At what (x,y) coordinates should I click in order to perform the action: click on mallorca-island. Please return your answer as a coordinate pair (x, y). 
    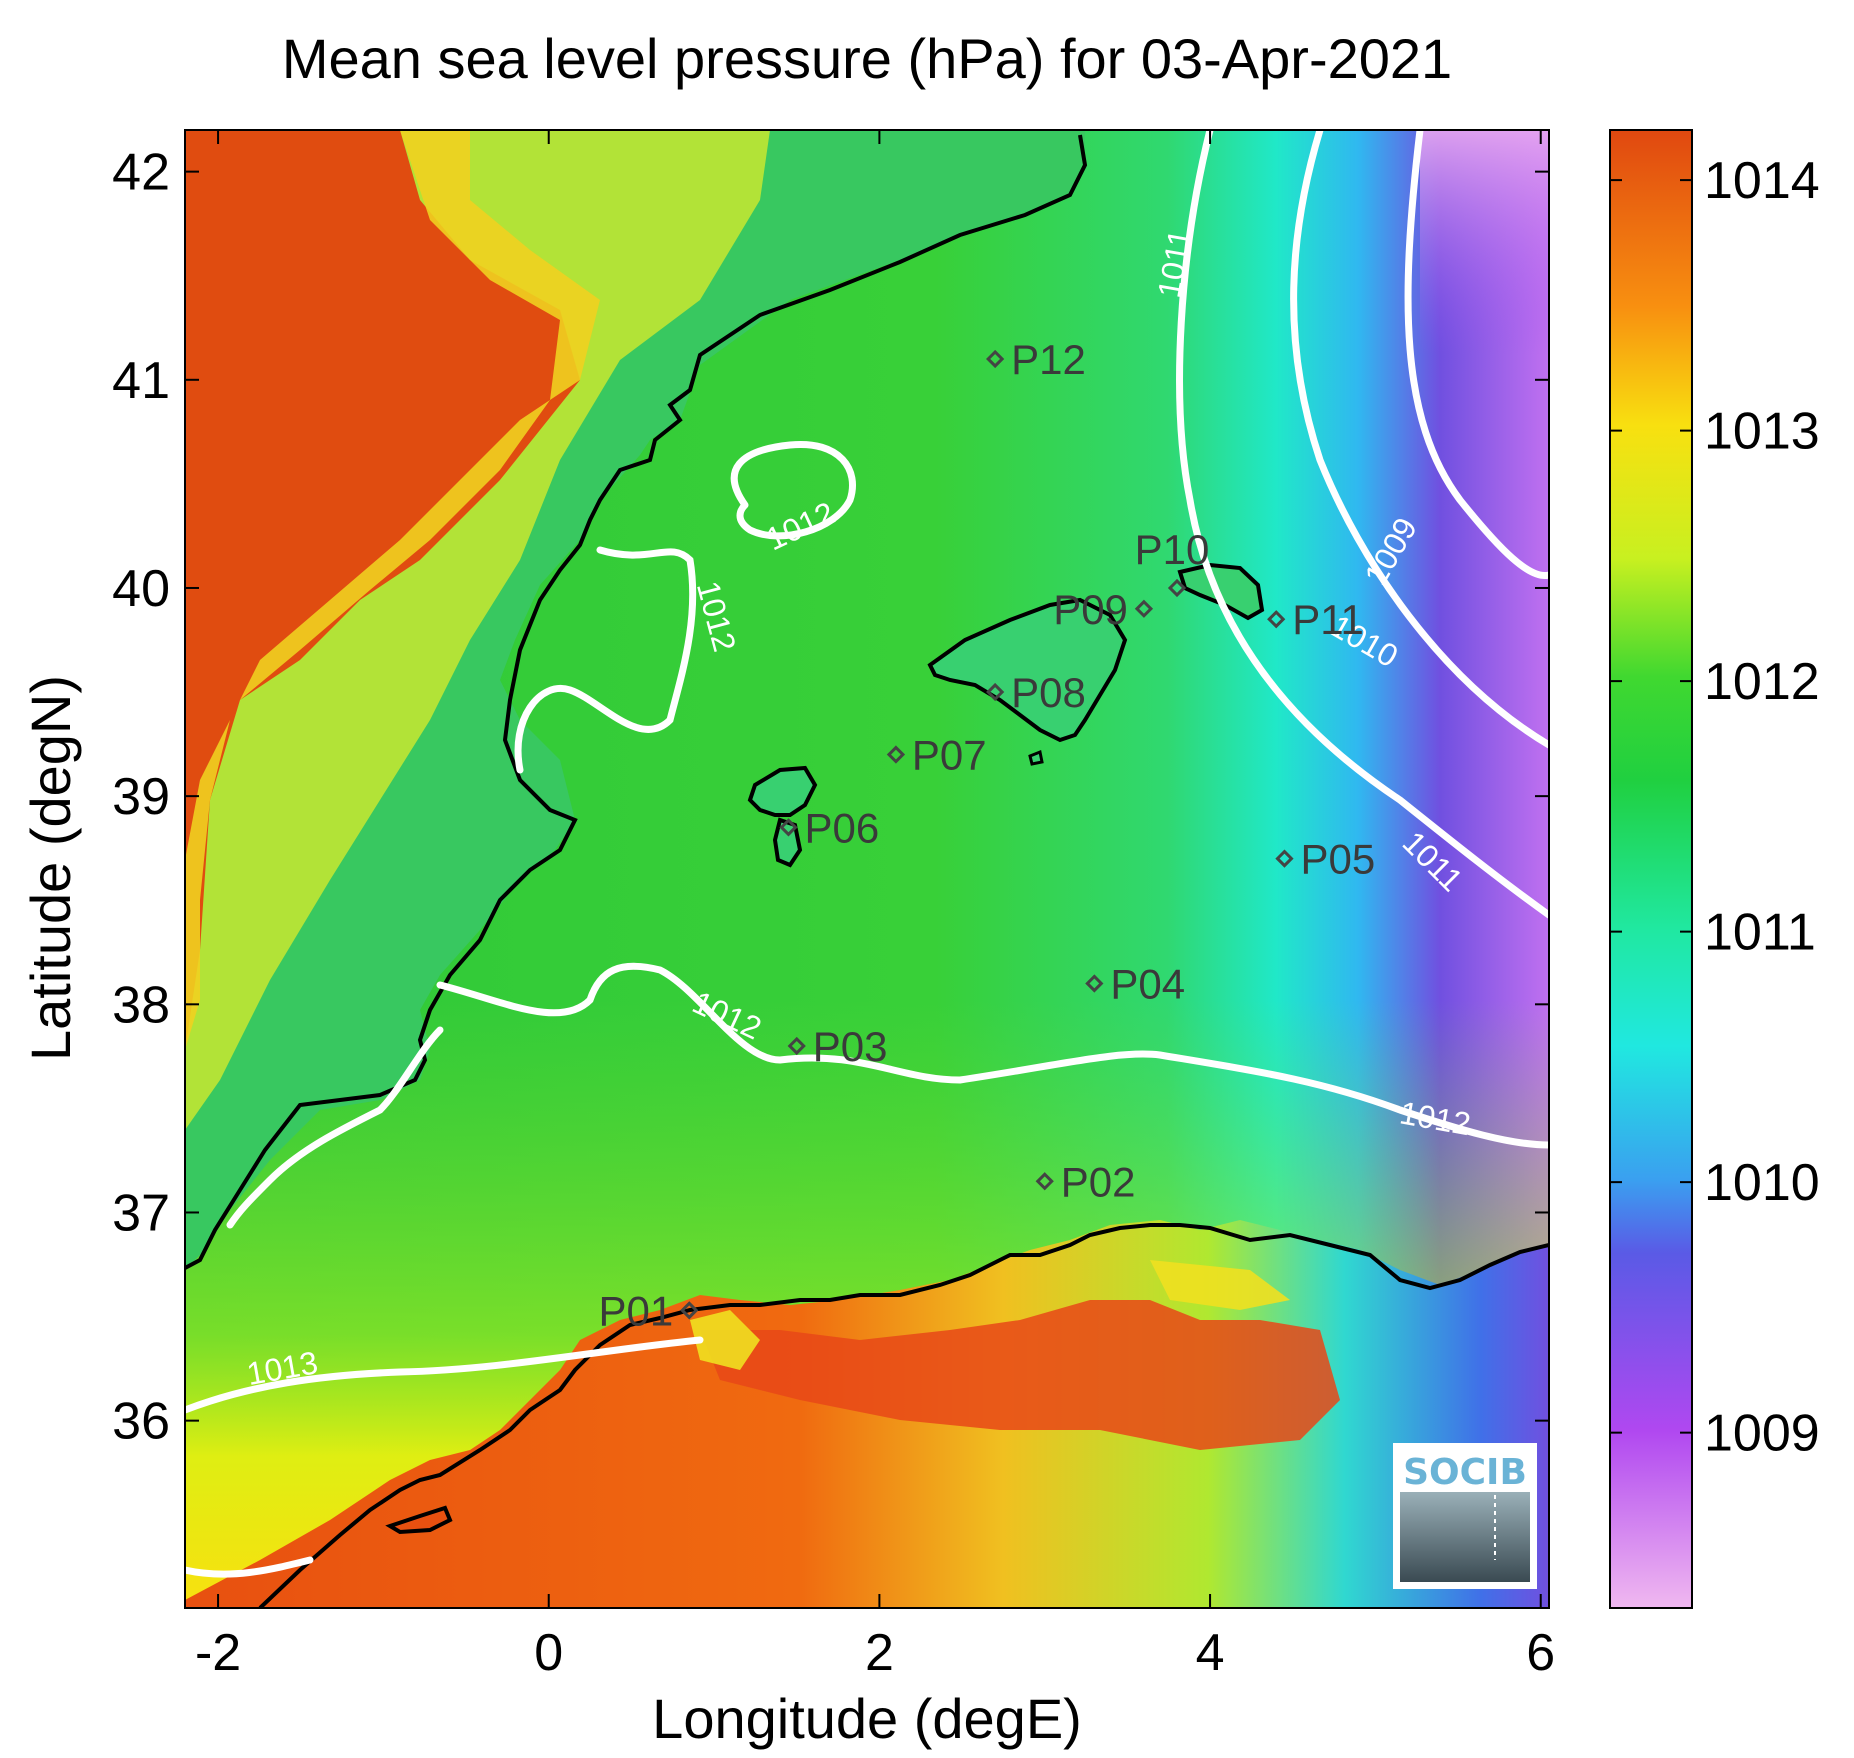
    Looking at the image, I should click on (1027, 670).